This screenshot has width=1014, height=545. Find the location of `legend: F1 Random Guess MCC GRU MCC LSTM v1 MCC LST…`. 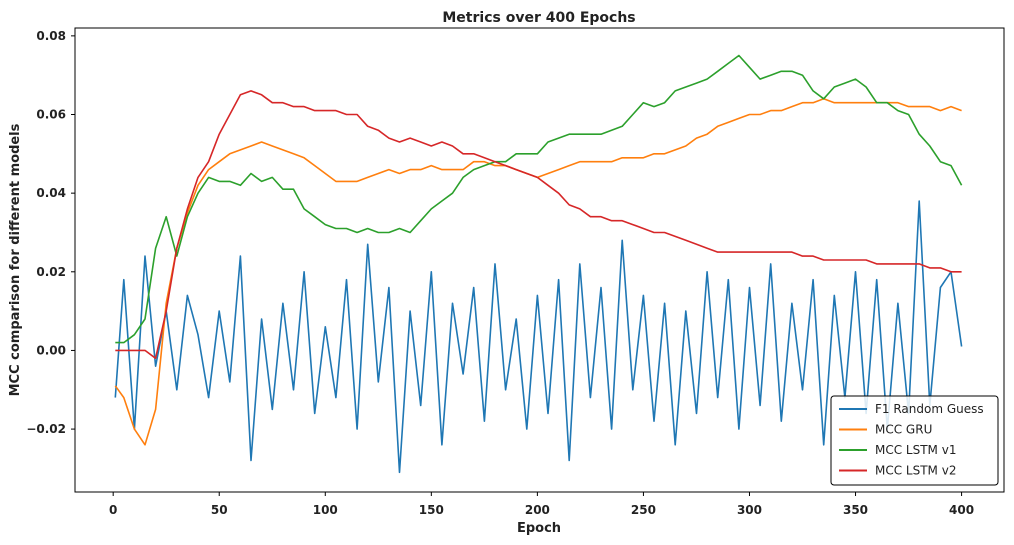

legend: F1 Random Guess MCC GRU MCC LSTM v1 MCC LST… is located at coordinates (914, 440).